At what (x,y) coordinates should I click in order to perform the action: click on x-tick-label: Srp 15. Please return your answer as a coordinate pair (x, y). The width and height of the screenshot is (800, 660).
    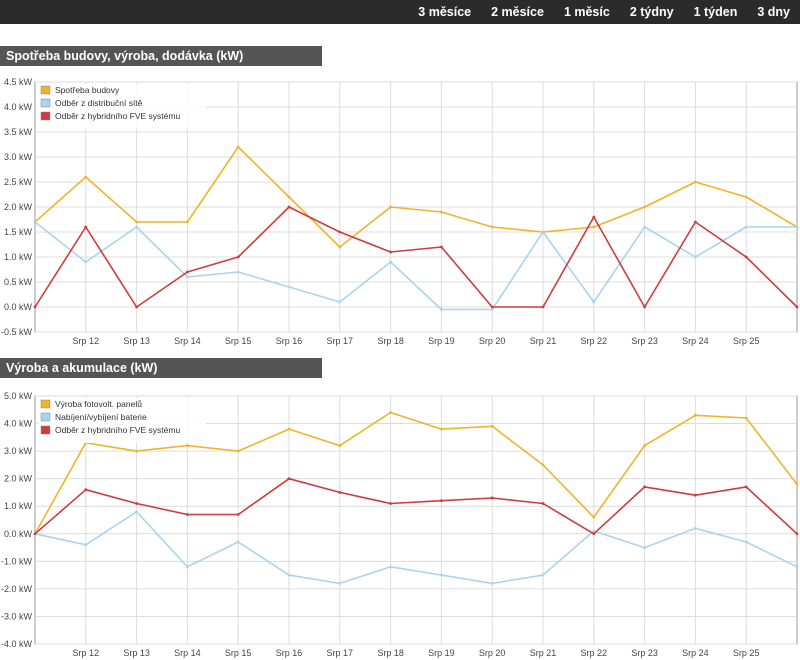
    Looking at the image, I should click on (238, 653).